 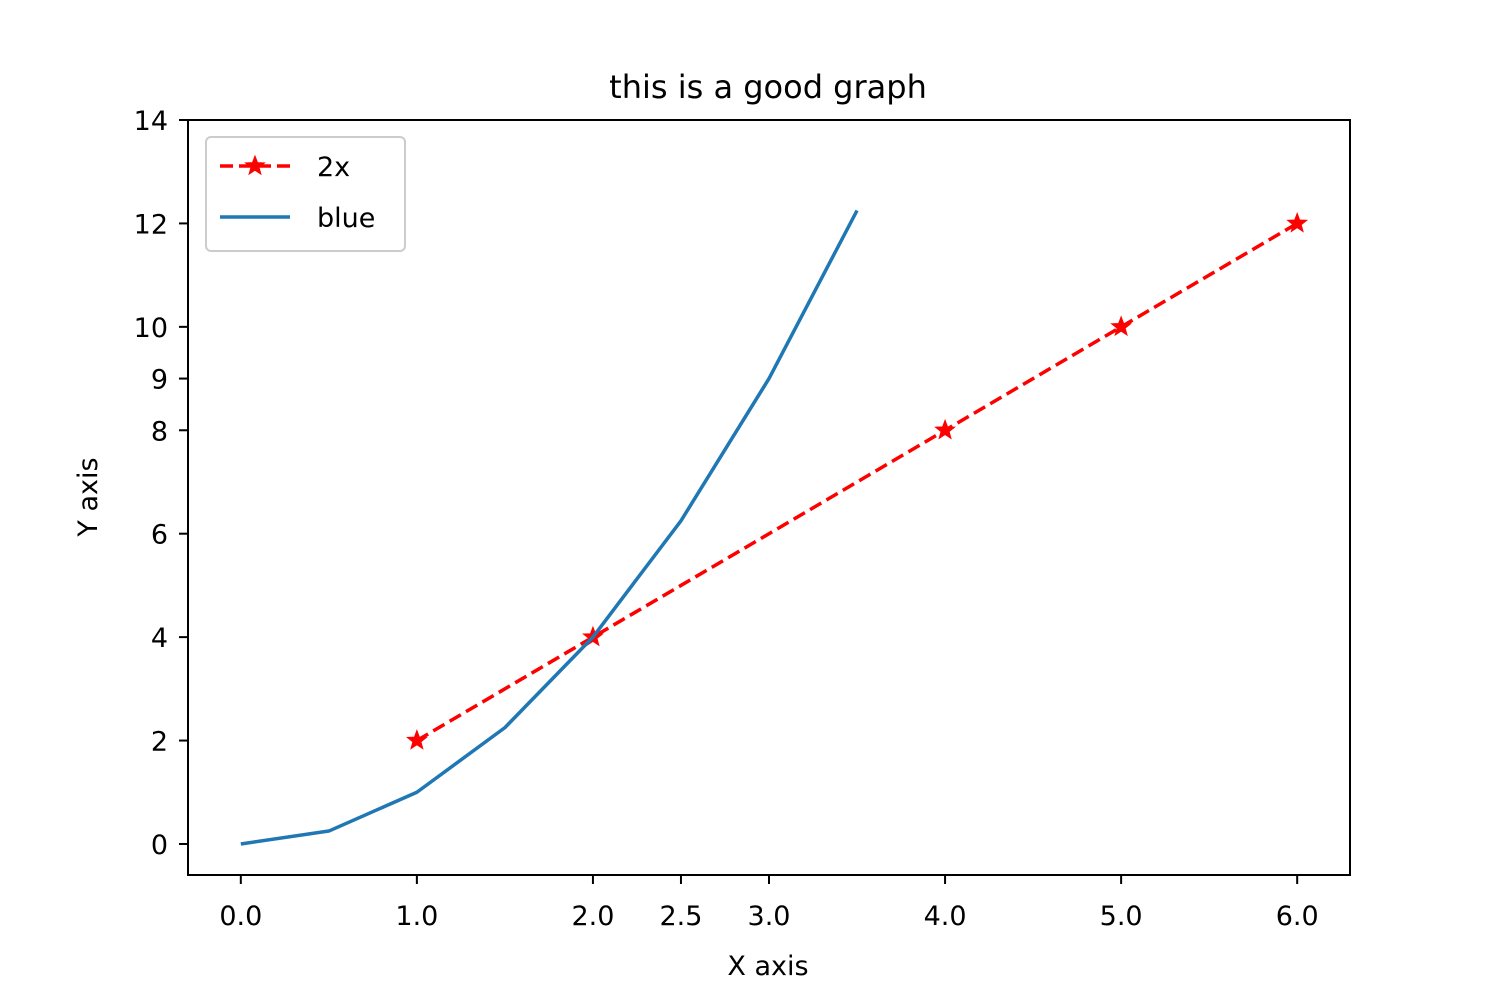 What do you see at coordinates (159, 380) in the screenshot?
I see `y-tick-label: 9` at bounding box center [159, 380].